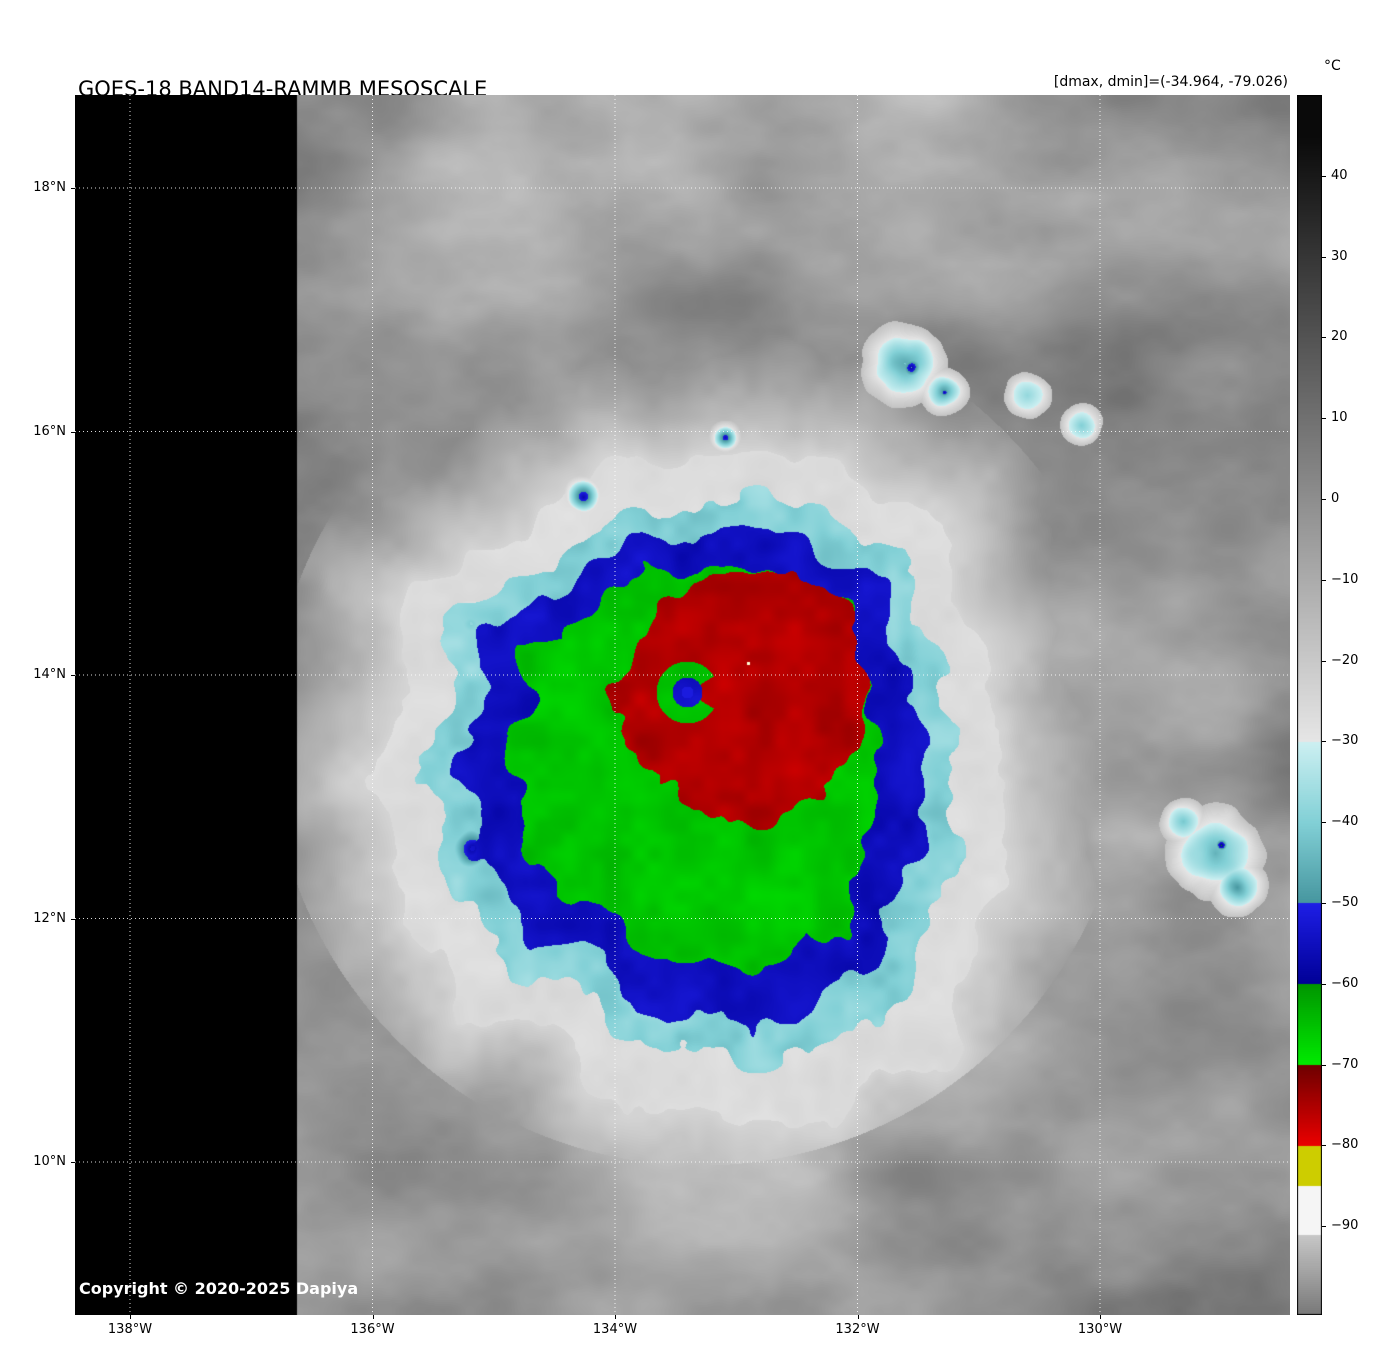 This screenshot has height=1359, width=1390. Describe the element at coordinates (1339, 418) in the screenshot. I see `colorbar-tick-label: 10` at that location.